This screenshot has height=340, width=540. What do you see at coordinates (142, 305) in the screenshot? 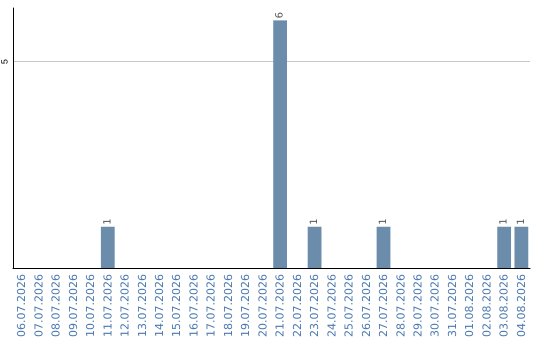
I see `x-tick-label: 13.07.2026` at bounding box center [142, 305].